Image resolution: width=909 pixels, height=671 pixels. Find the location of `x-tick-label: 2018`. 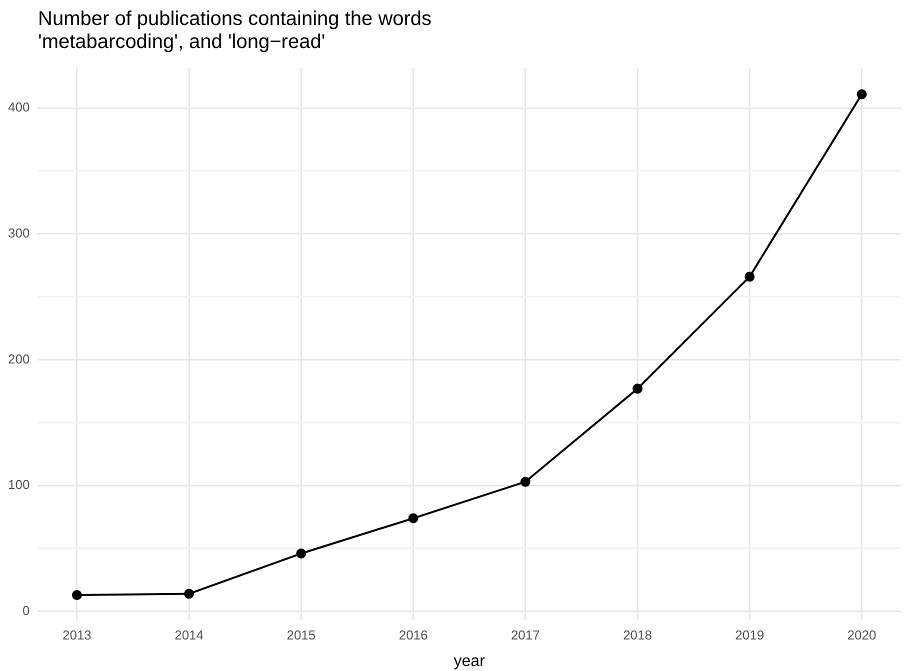

x-tick-label: 2018 is located at coordinates (637, 635).